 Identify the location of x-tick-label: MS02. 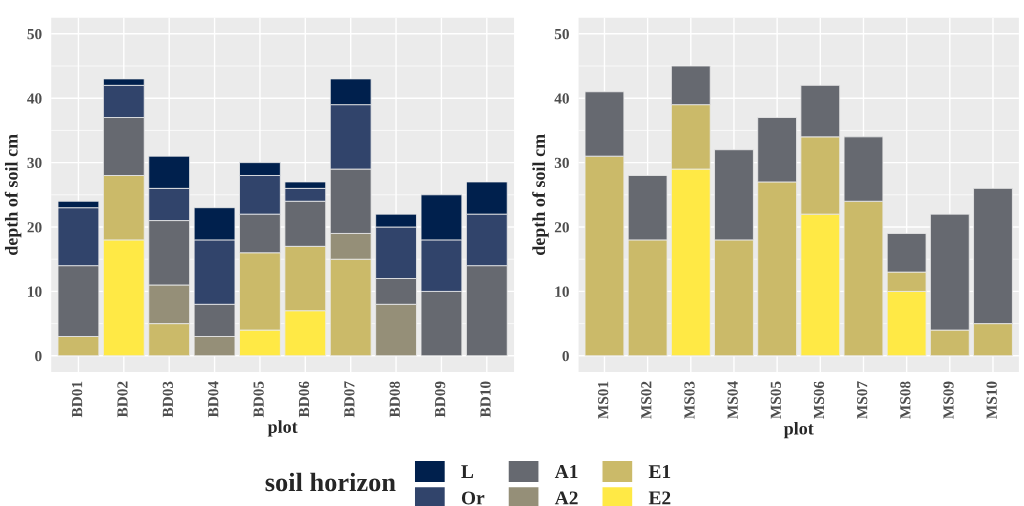
(646, 400).